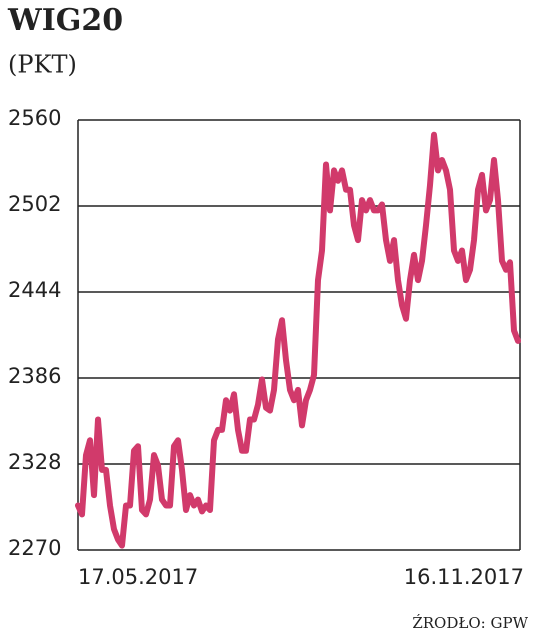  Describe the element at coordinates (138, 577) in the screenshot. I see `x-tick-label: 17.05.2017` at that location.